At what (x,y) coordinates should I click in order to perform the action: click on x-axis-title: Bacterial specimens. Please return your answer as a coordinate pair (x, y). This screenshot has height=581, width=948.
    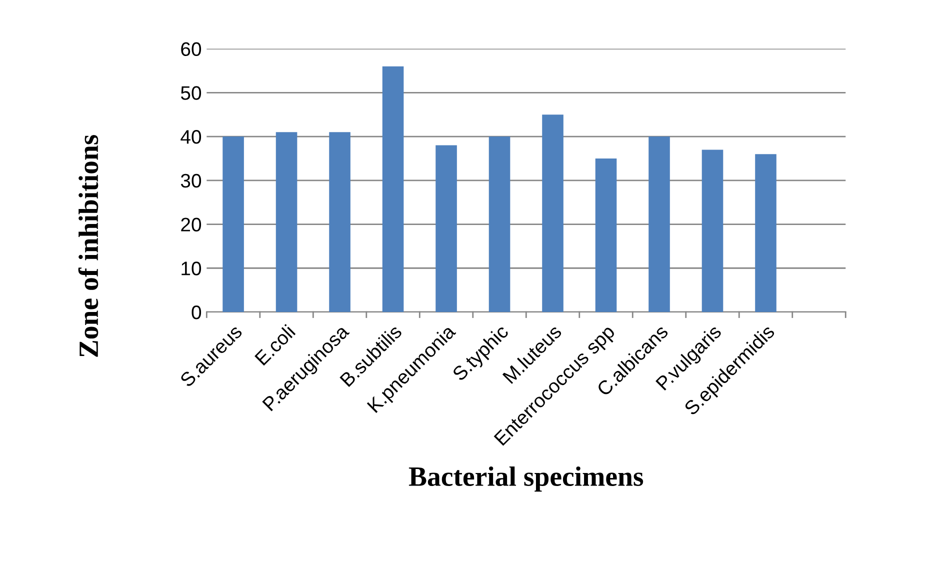
    Looking at the image, I should click on (526, 479).